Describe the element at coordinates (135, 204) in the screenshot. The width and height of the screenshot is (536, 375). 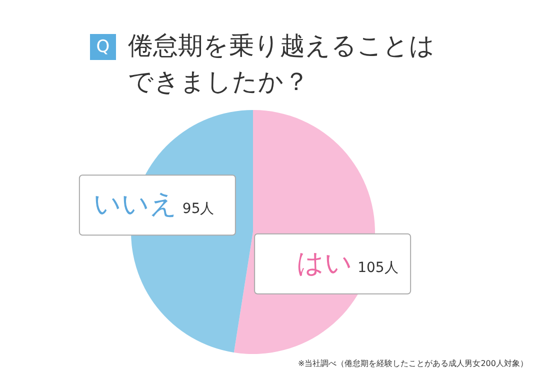
I see `slice-label: いいえ` at that location.